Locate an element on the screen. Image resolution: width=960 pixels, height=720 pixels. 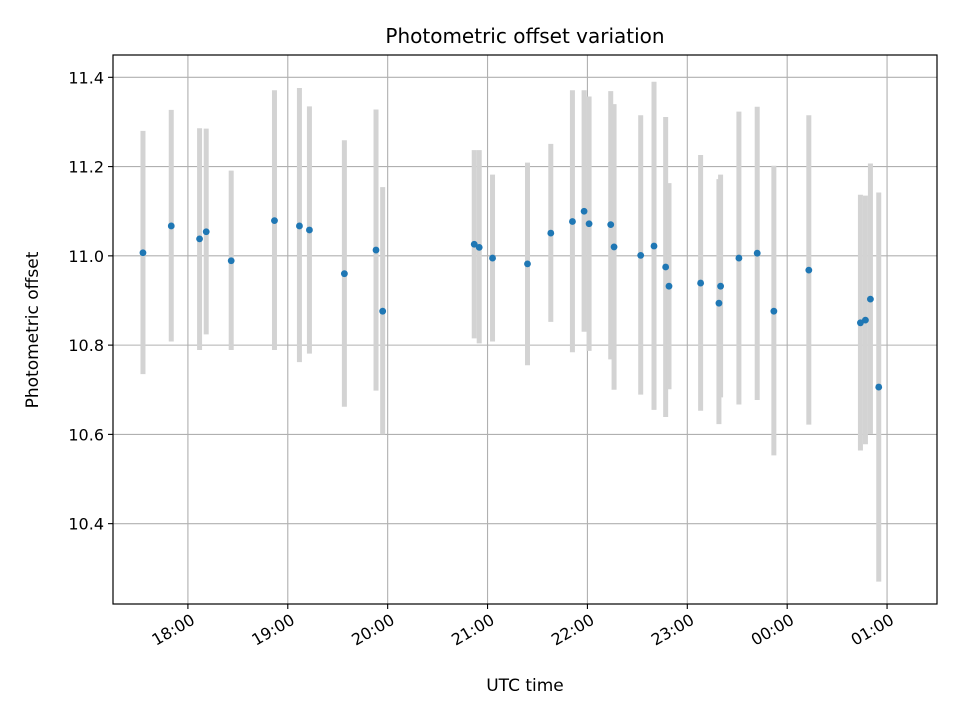
y-tick-label: 10.6 is located at coordinates (86, 434).